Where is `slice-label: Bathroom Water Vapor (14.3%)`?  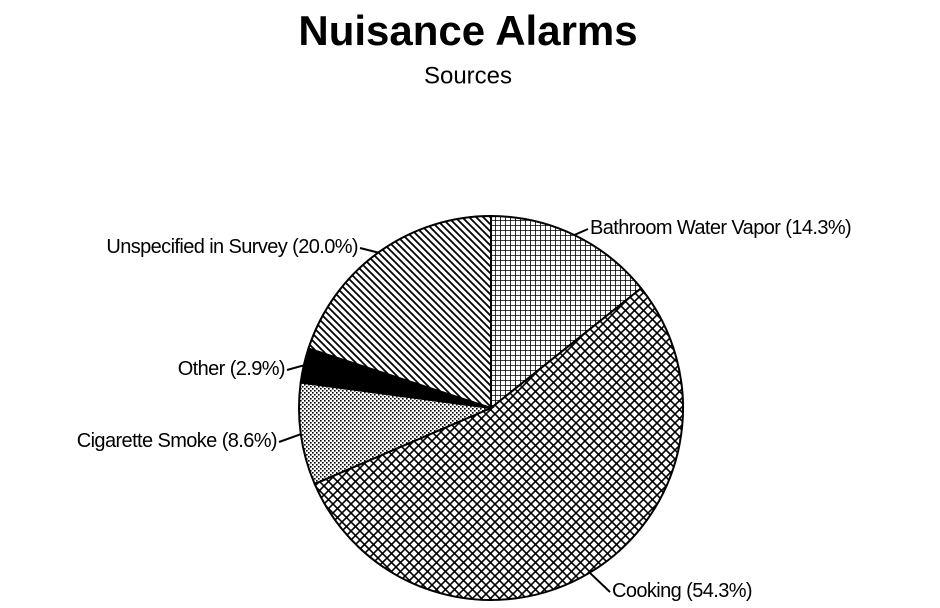 slice-label: Bathroom Water Vapor (14.3%) is located at coordinates (720, 228).